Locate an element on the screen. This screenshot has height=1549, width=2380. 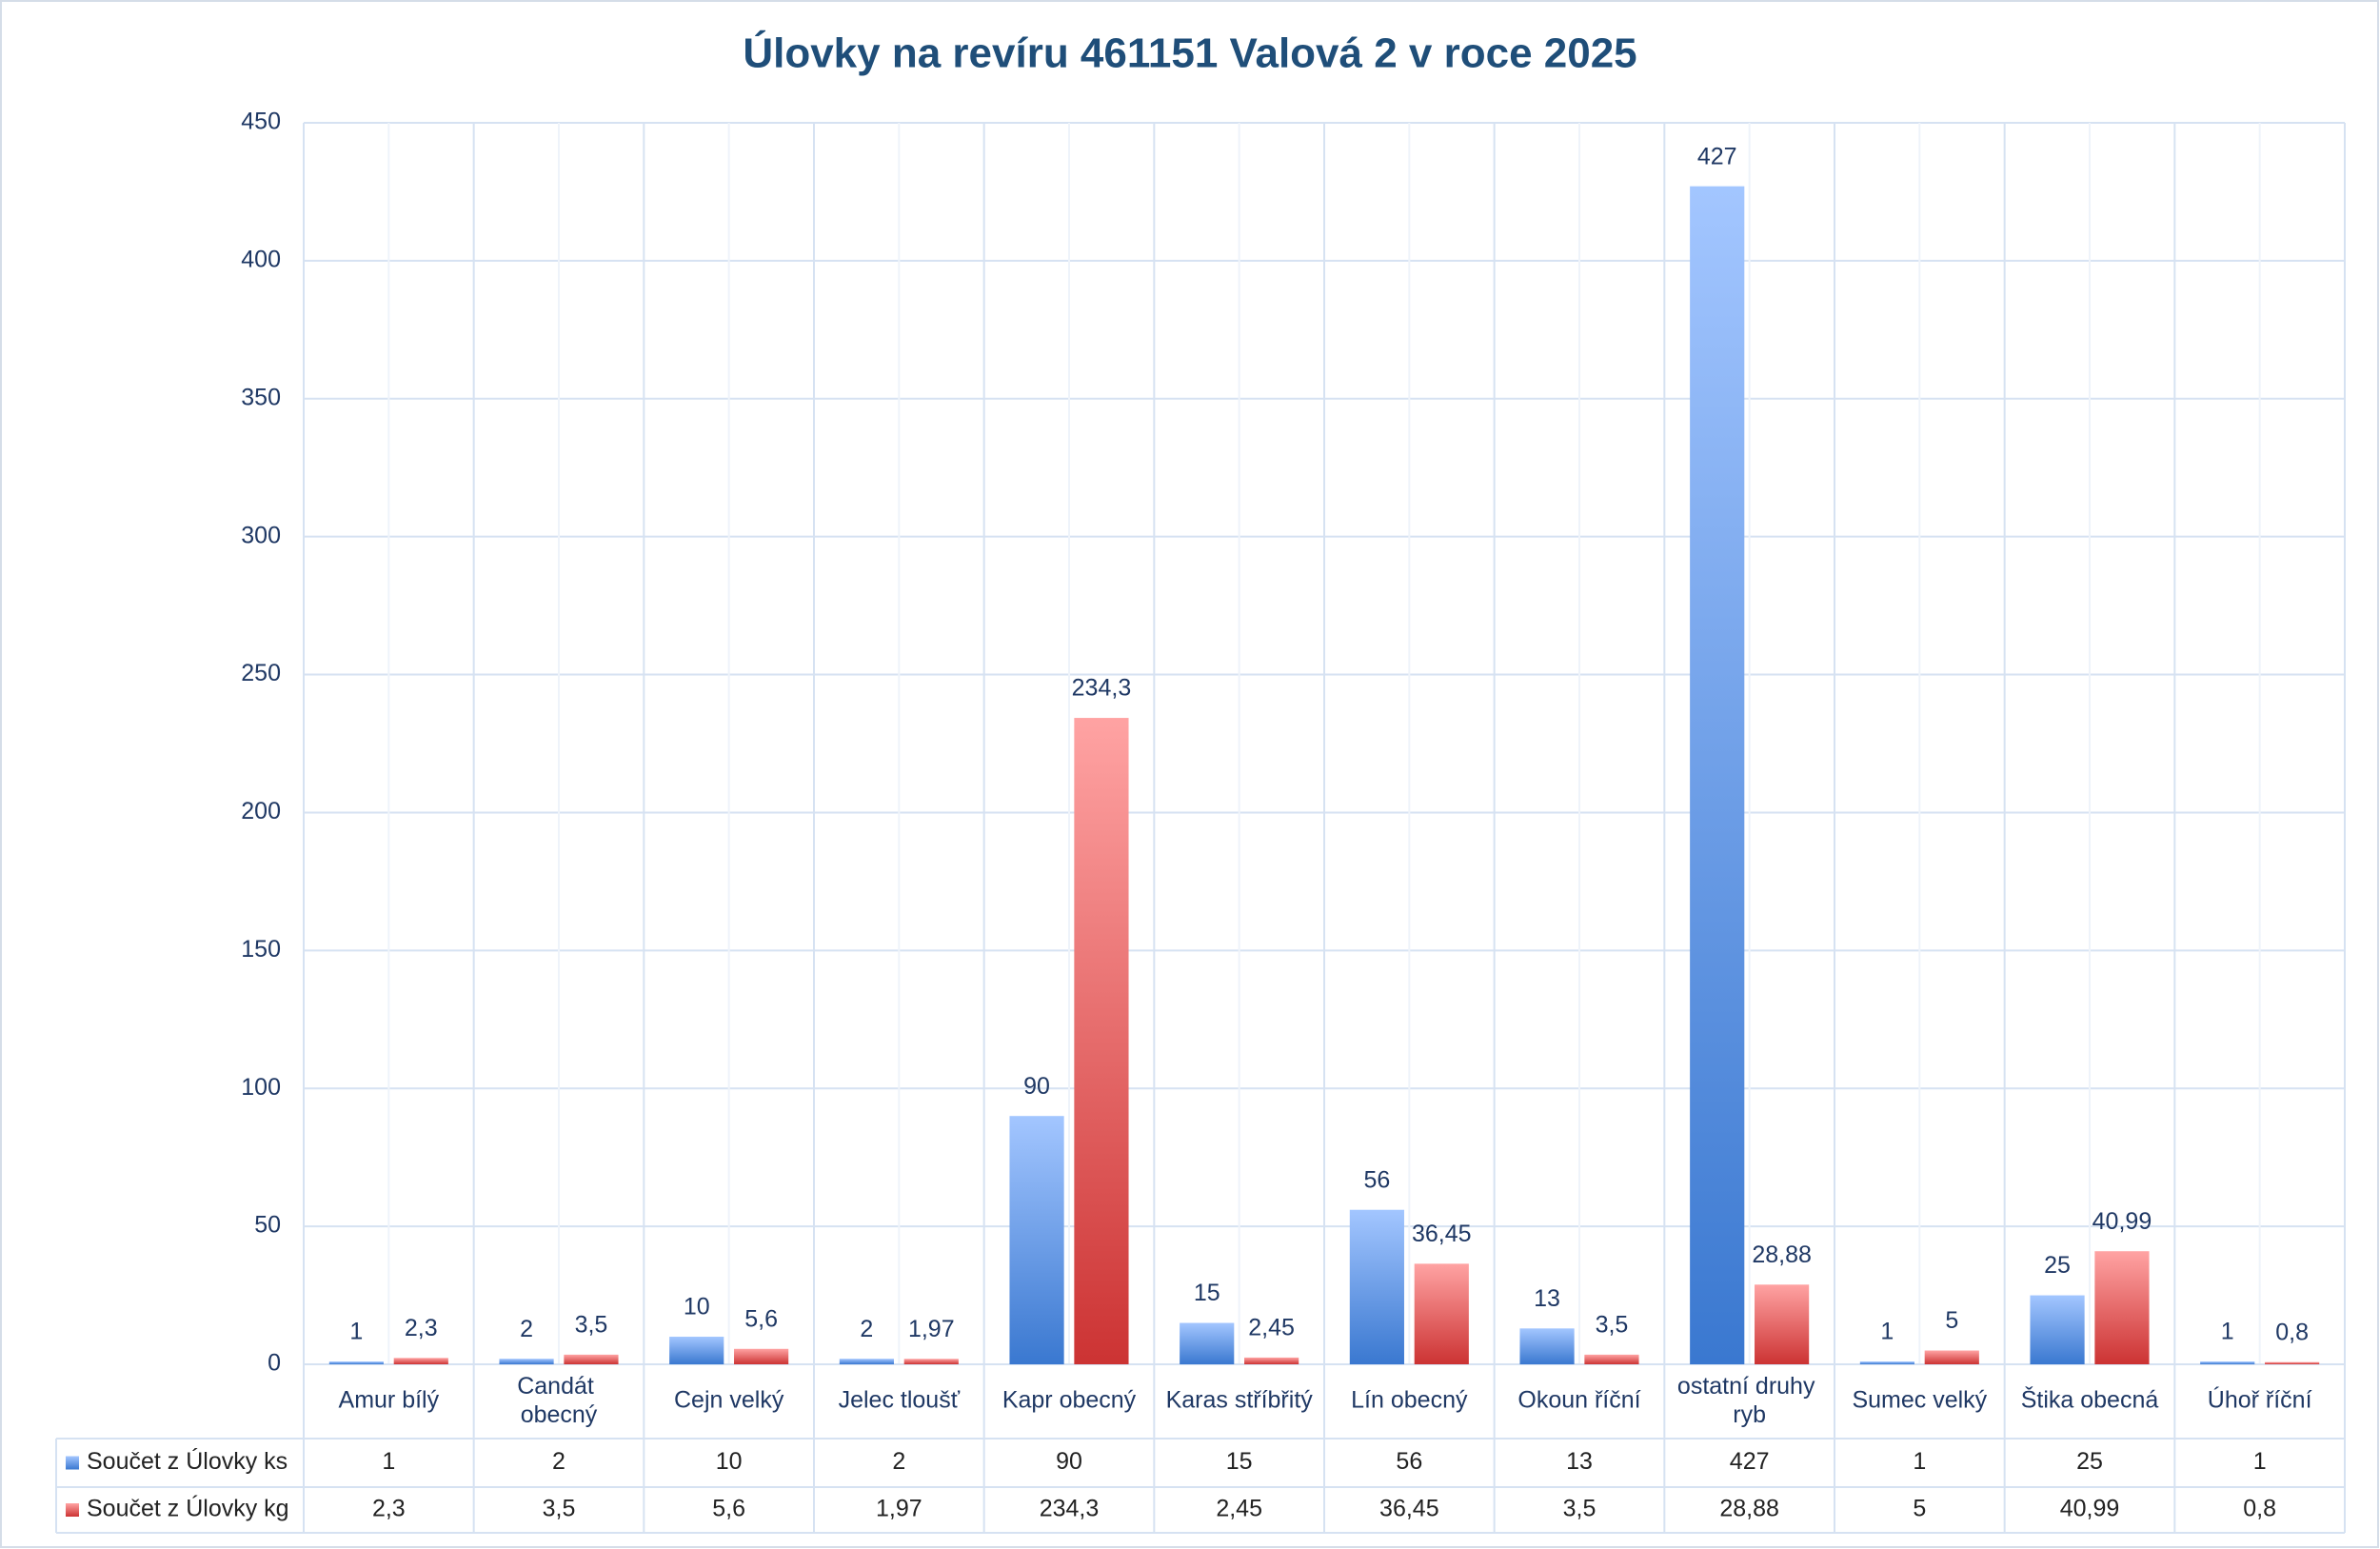
value-label: 1,97 is located at coordinates (931, 1329).